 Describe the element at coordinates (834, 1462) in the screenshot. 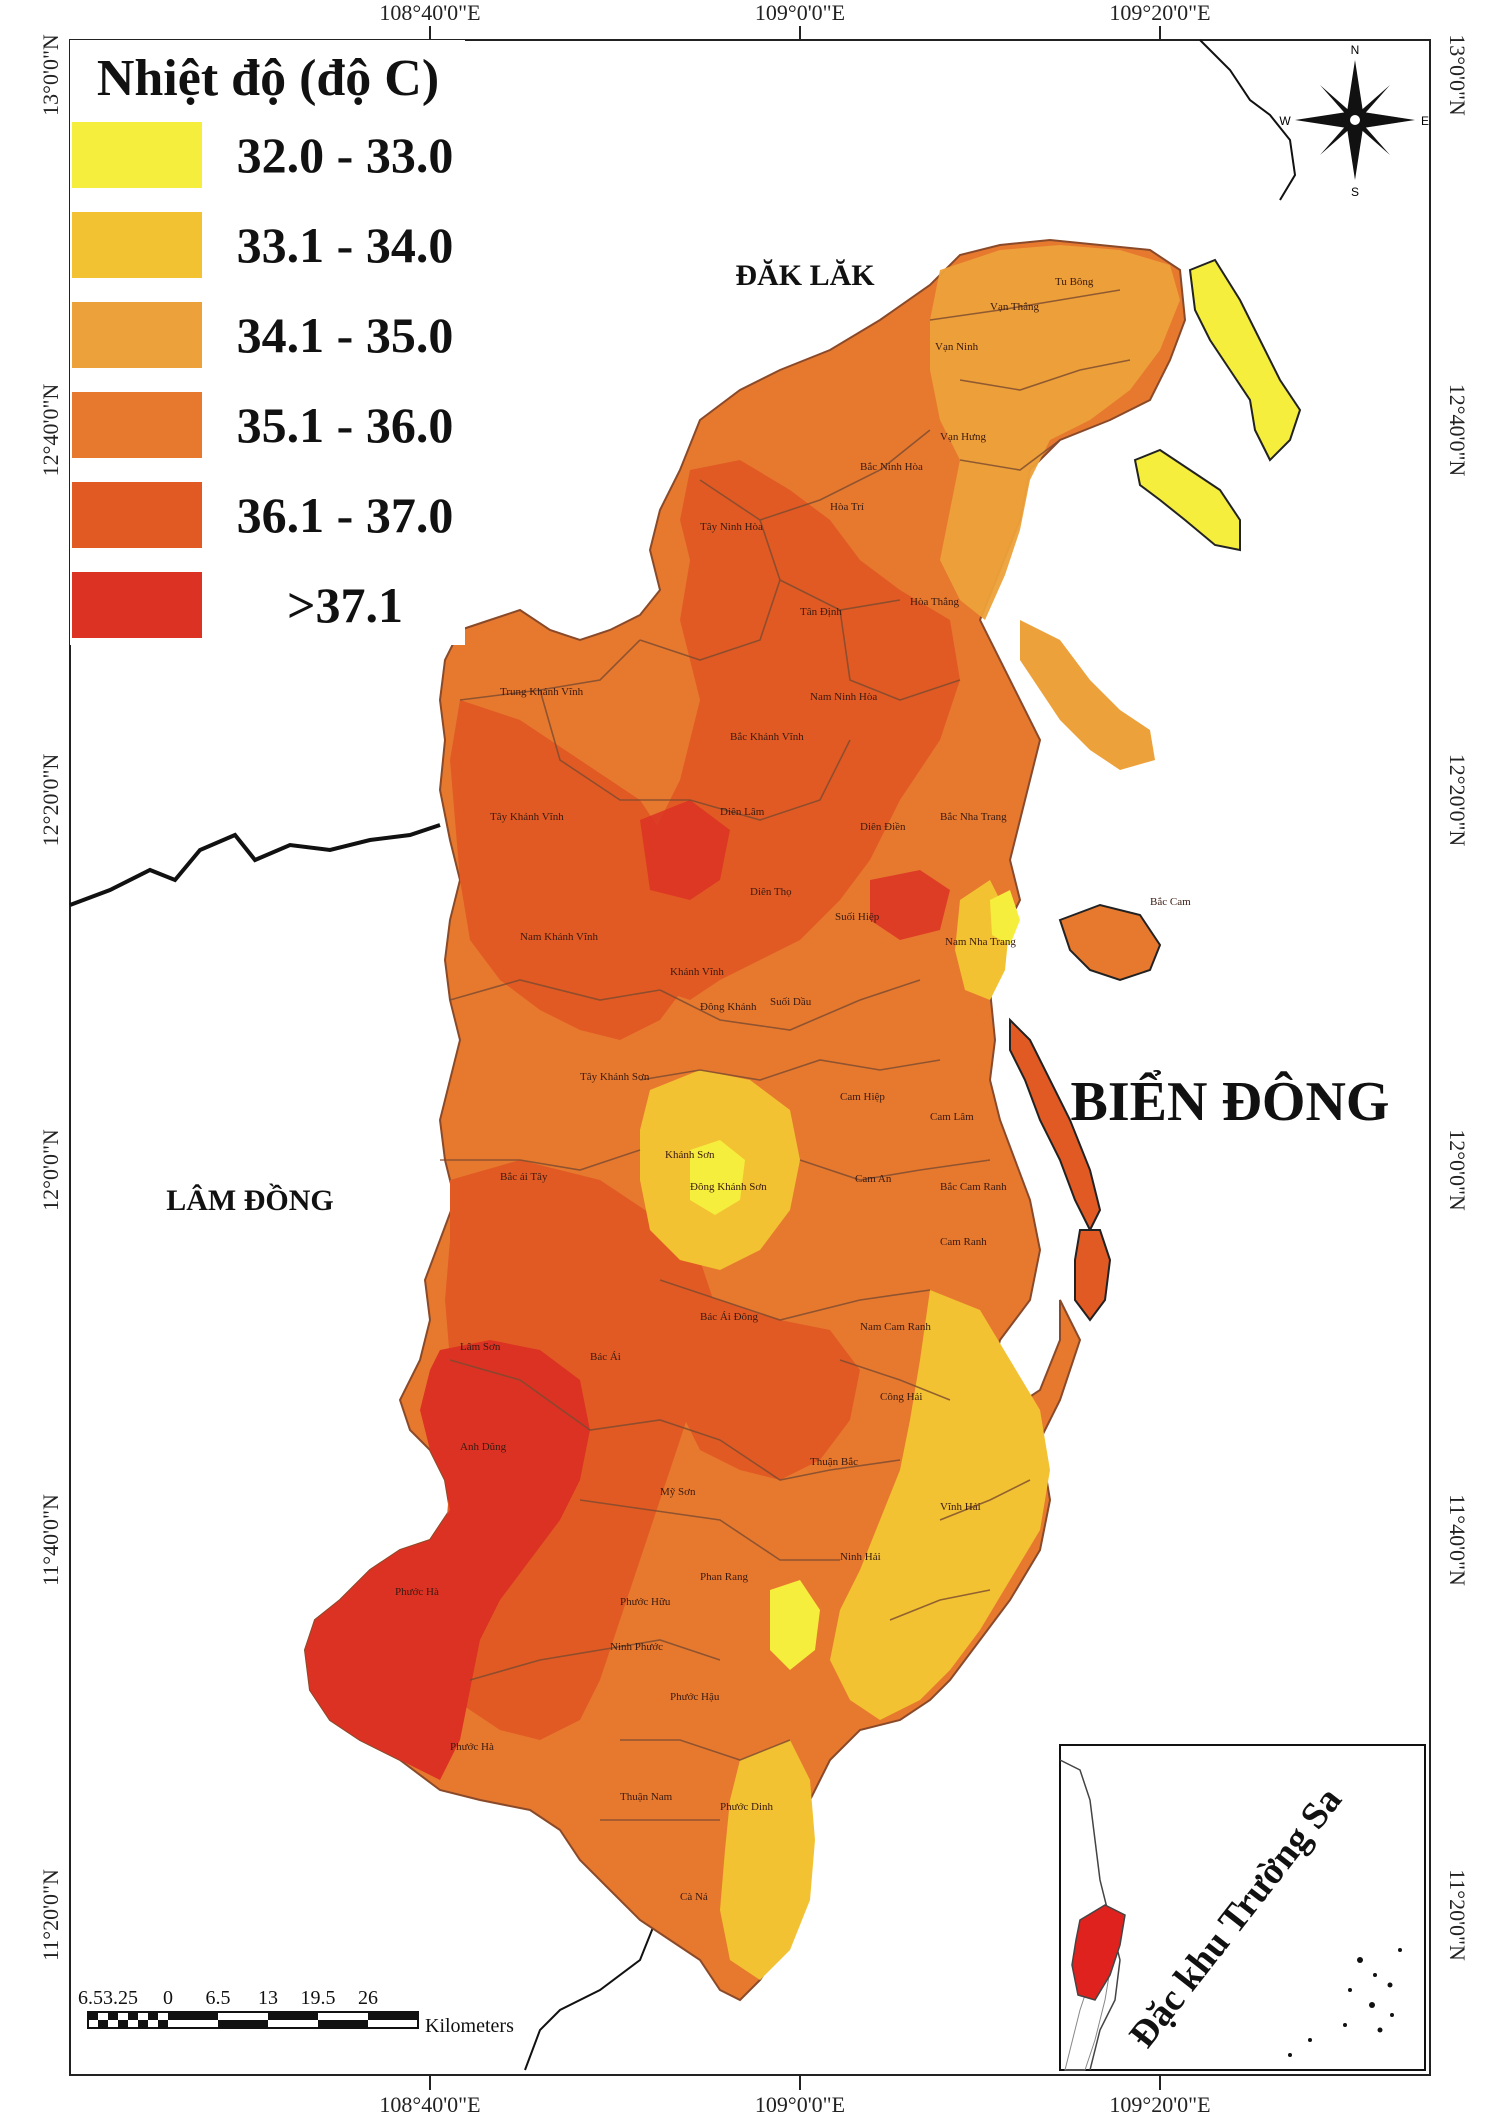

I see `svg-text: Thuận Bắc` at that location.